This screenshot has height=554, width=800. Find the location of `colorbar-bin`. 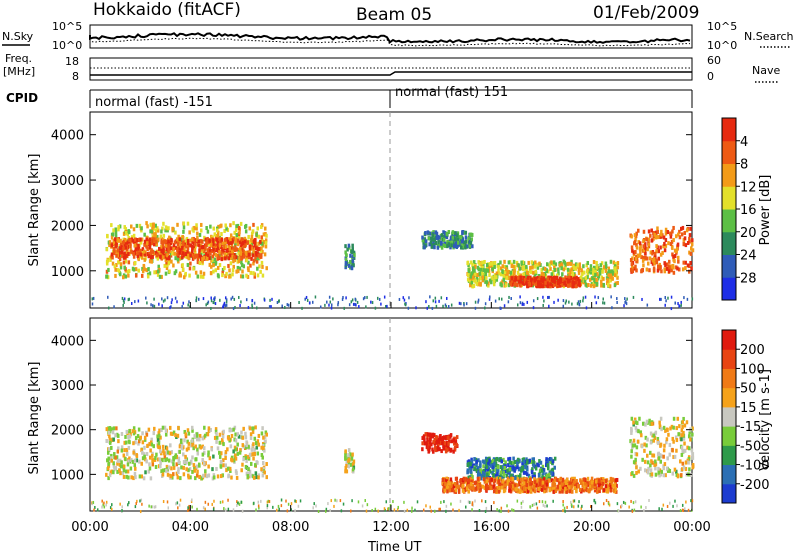

colorbar-bin is located at coordinates (729, 378).